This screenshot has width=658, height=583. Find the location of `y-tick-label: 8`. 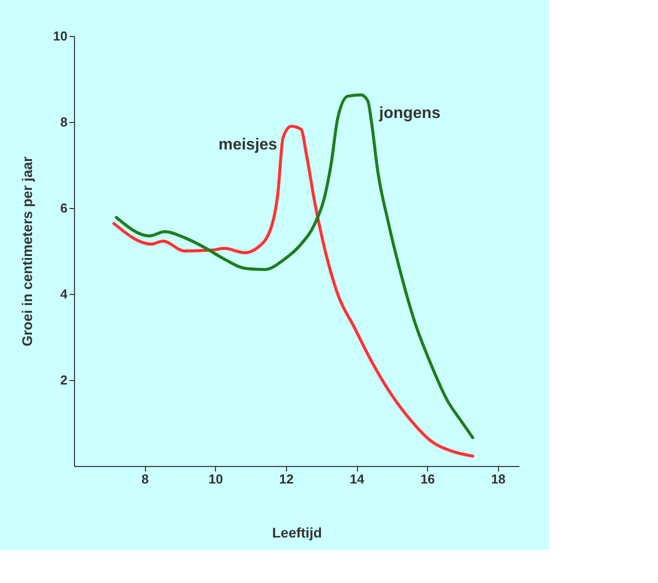

y-tick-label: 8 is located at coordinates (64, 122).